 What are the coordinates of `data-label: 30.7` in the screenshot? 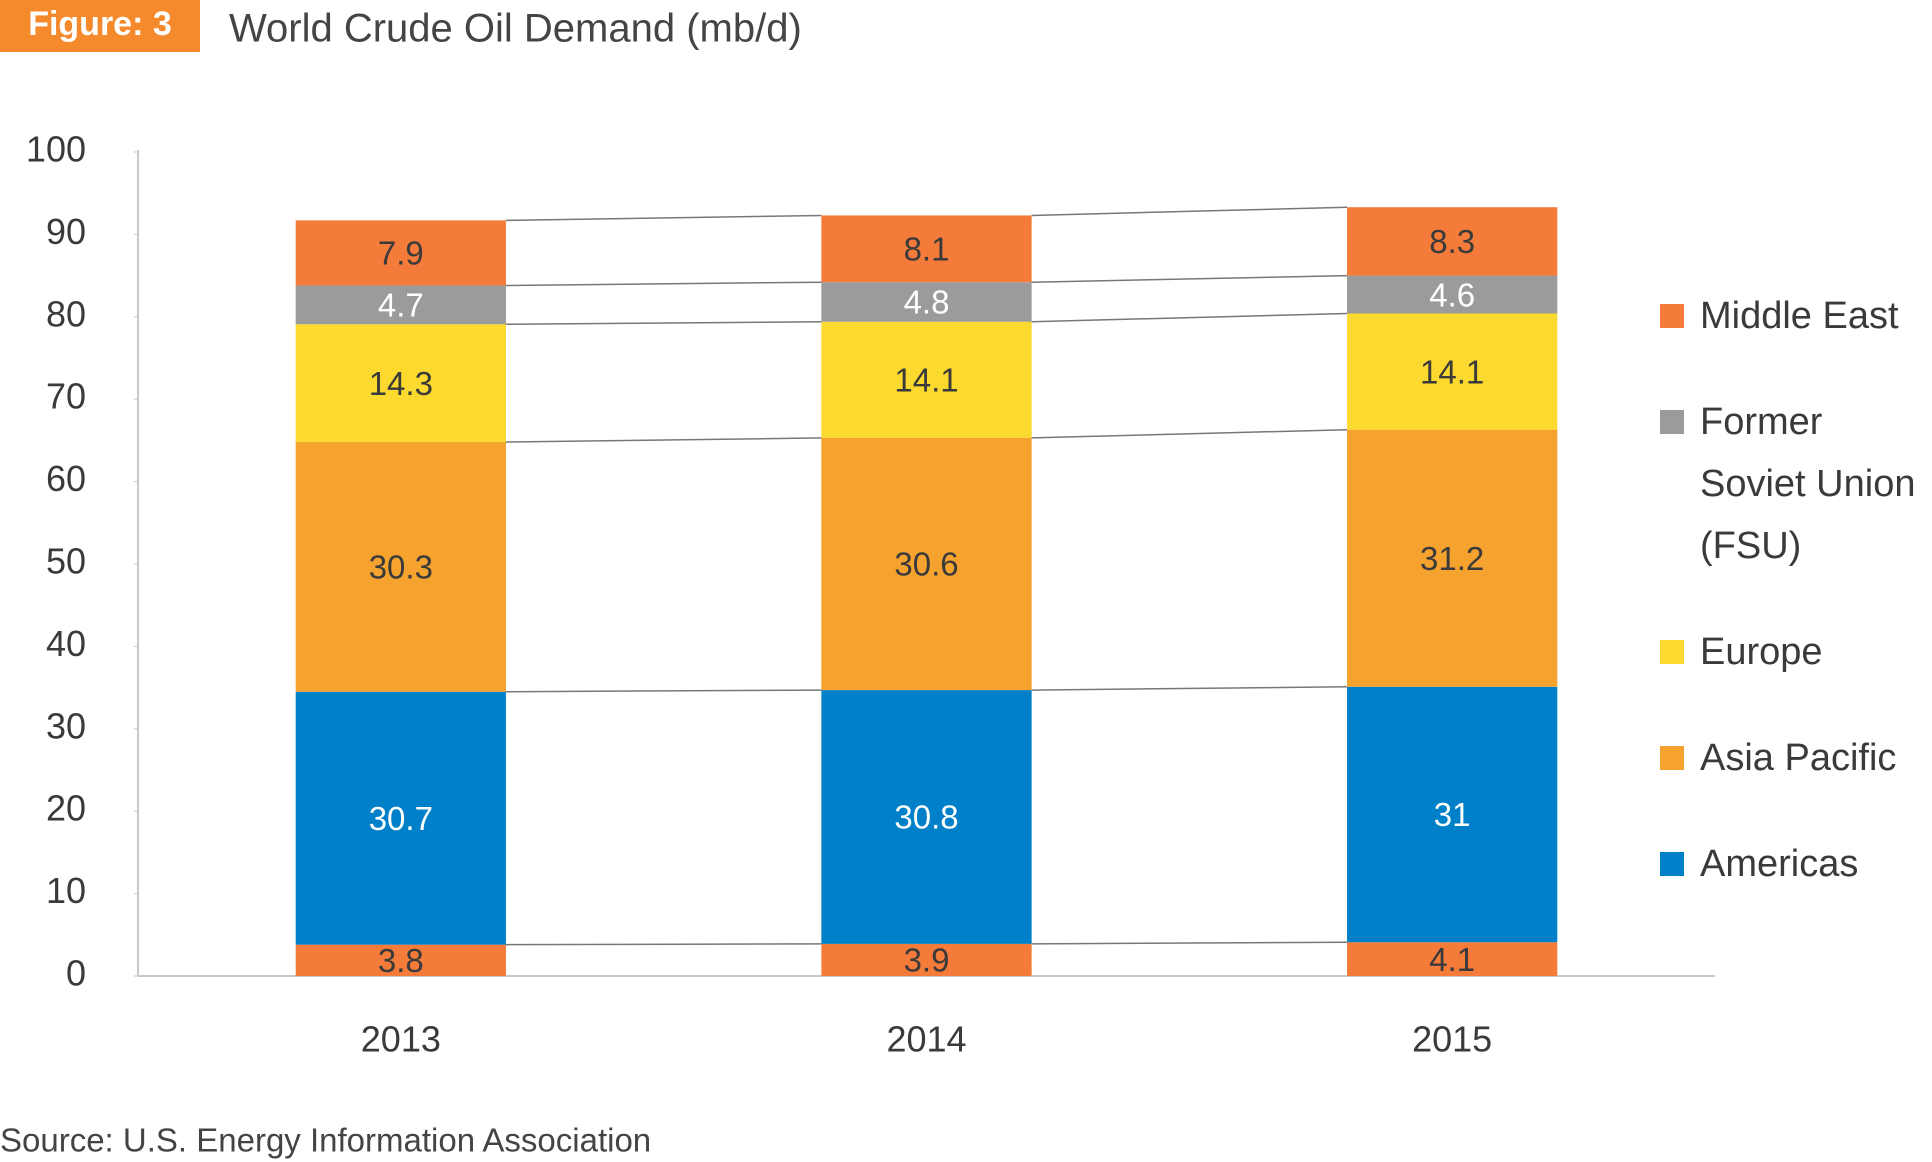 It's located at (401, 818).